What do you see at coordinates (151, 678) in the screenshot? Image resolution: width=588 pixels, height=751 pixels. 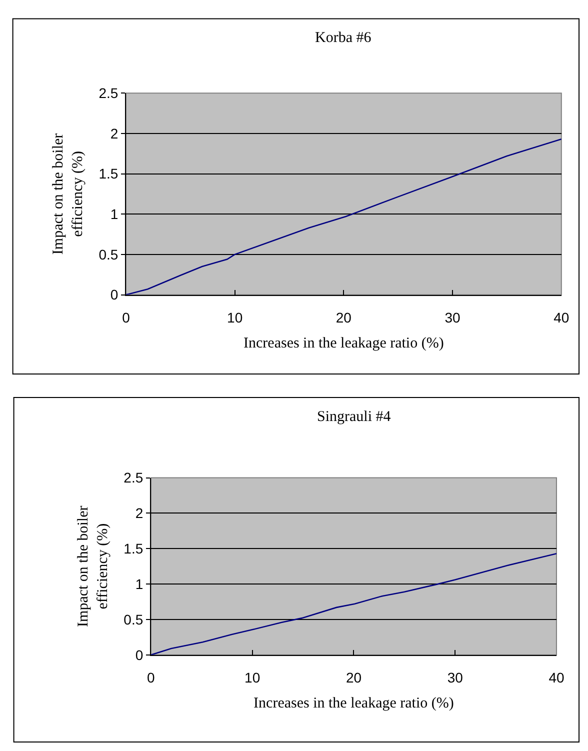 I see `x-tick-label: 0` at bounding box center [151, 678].